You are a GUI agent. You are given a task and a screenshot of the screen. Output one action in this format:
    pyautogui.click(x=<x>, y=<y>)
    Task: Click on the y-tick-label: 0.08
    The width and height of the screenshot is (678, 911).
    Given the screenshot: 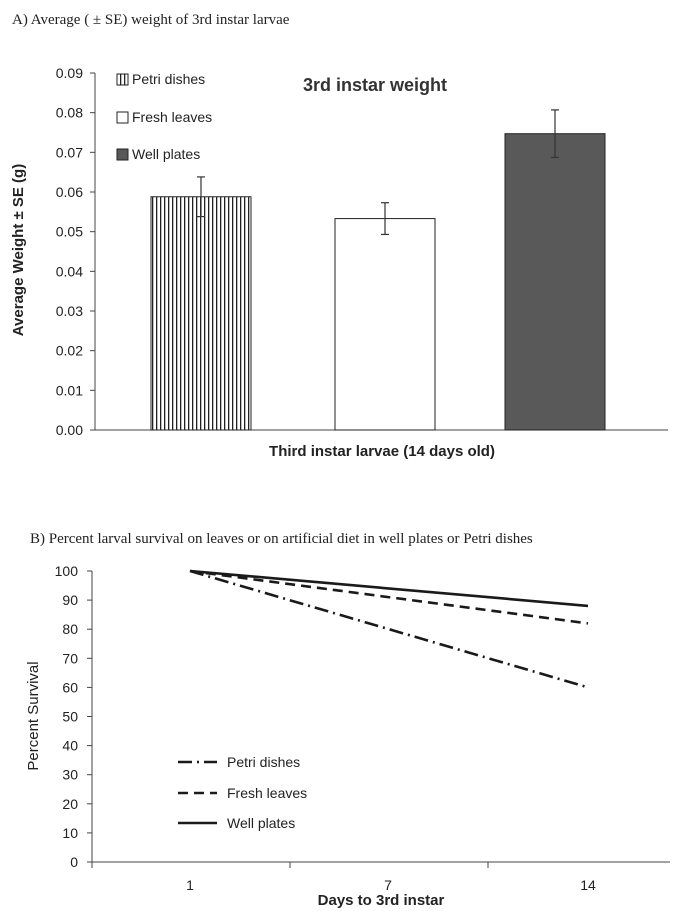 What is the action you would take?
    pyautogui.click(x=69, y=113)
    